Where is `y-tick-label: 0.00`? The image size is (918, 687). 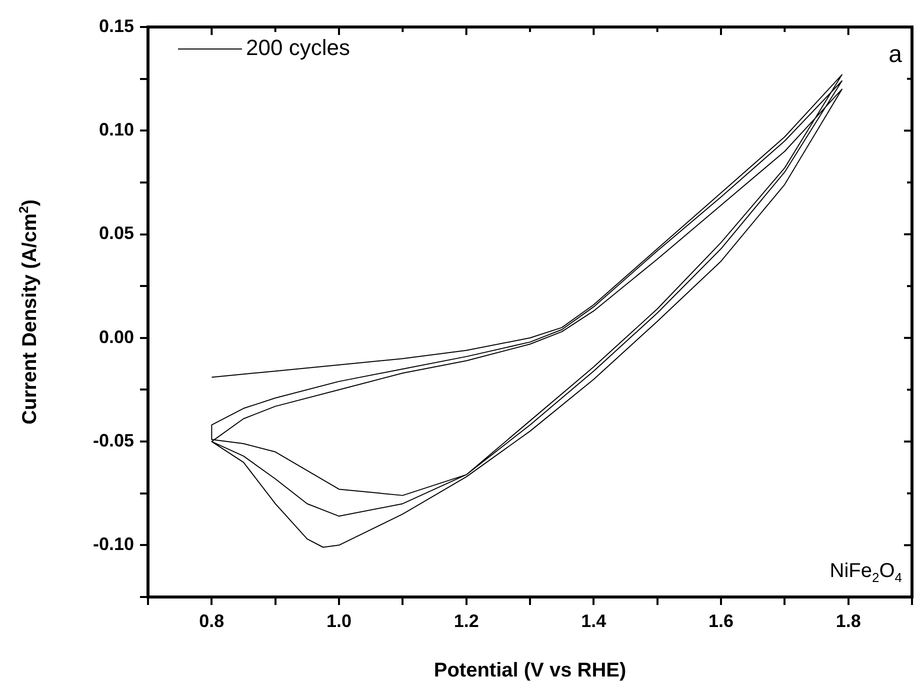 y-tick-label: 0.00 is located at coordinates (116, 336).